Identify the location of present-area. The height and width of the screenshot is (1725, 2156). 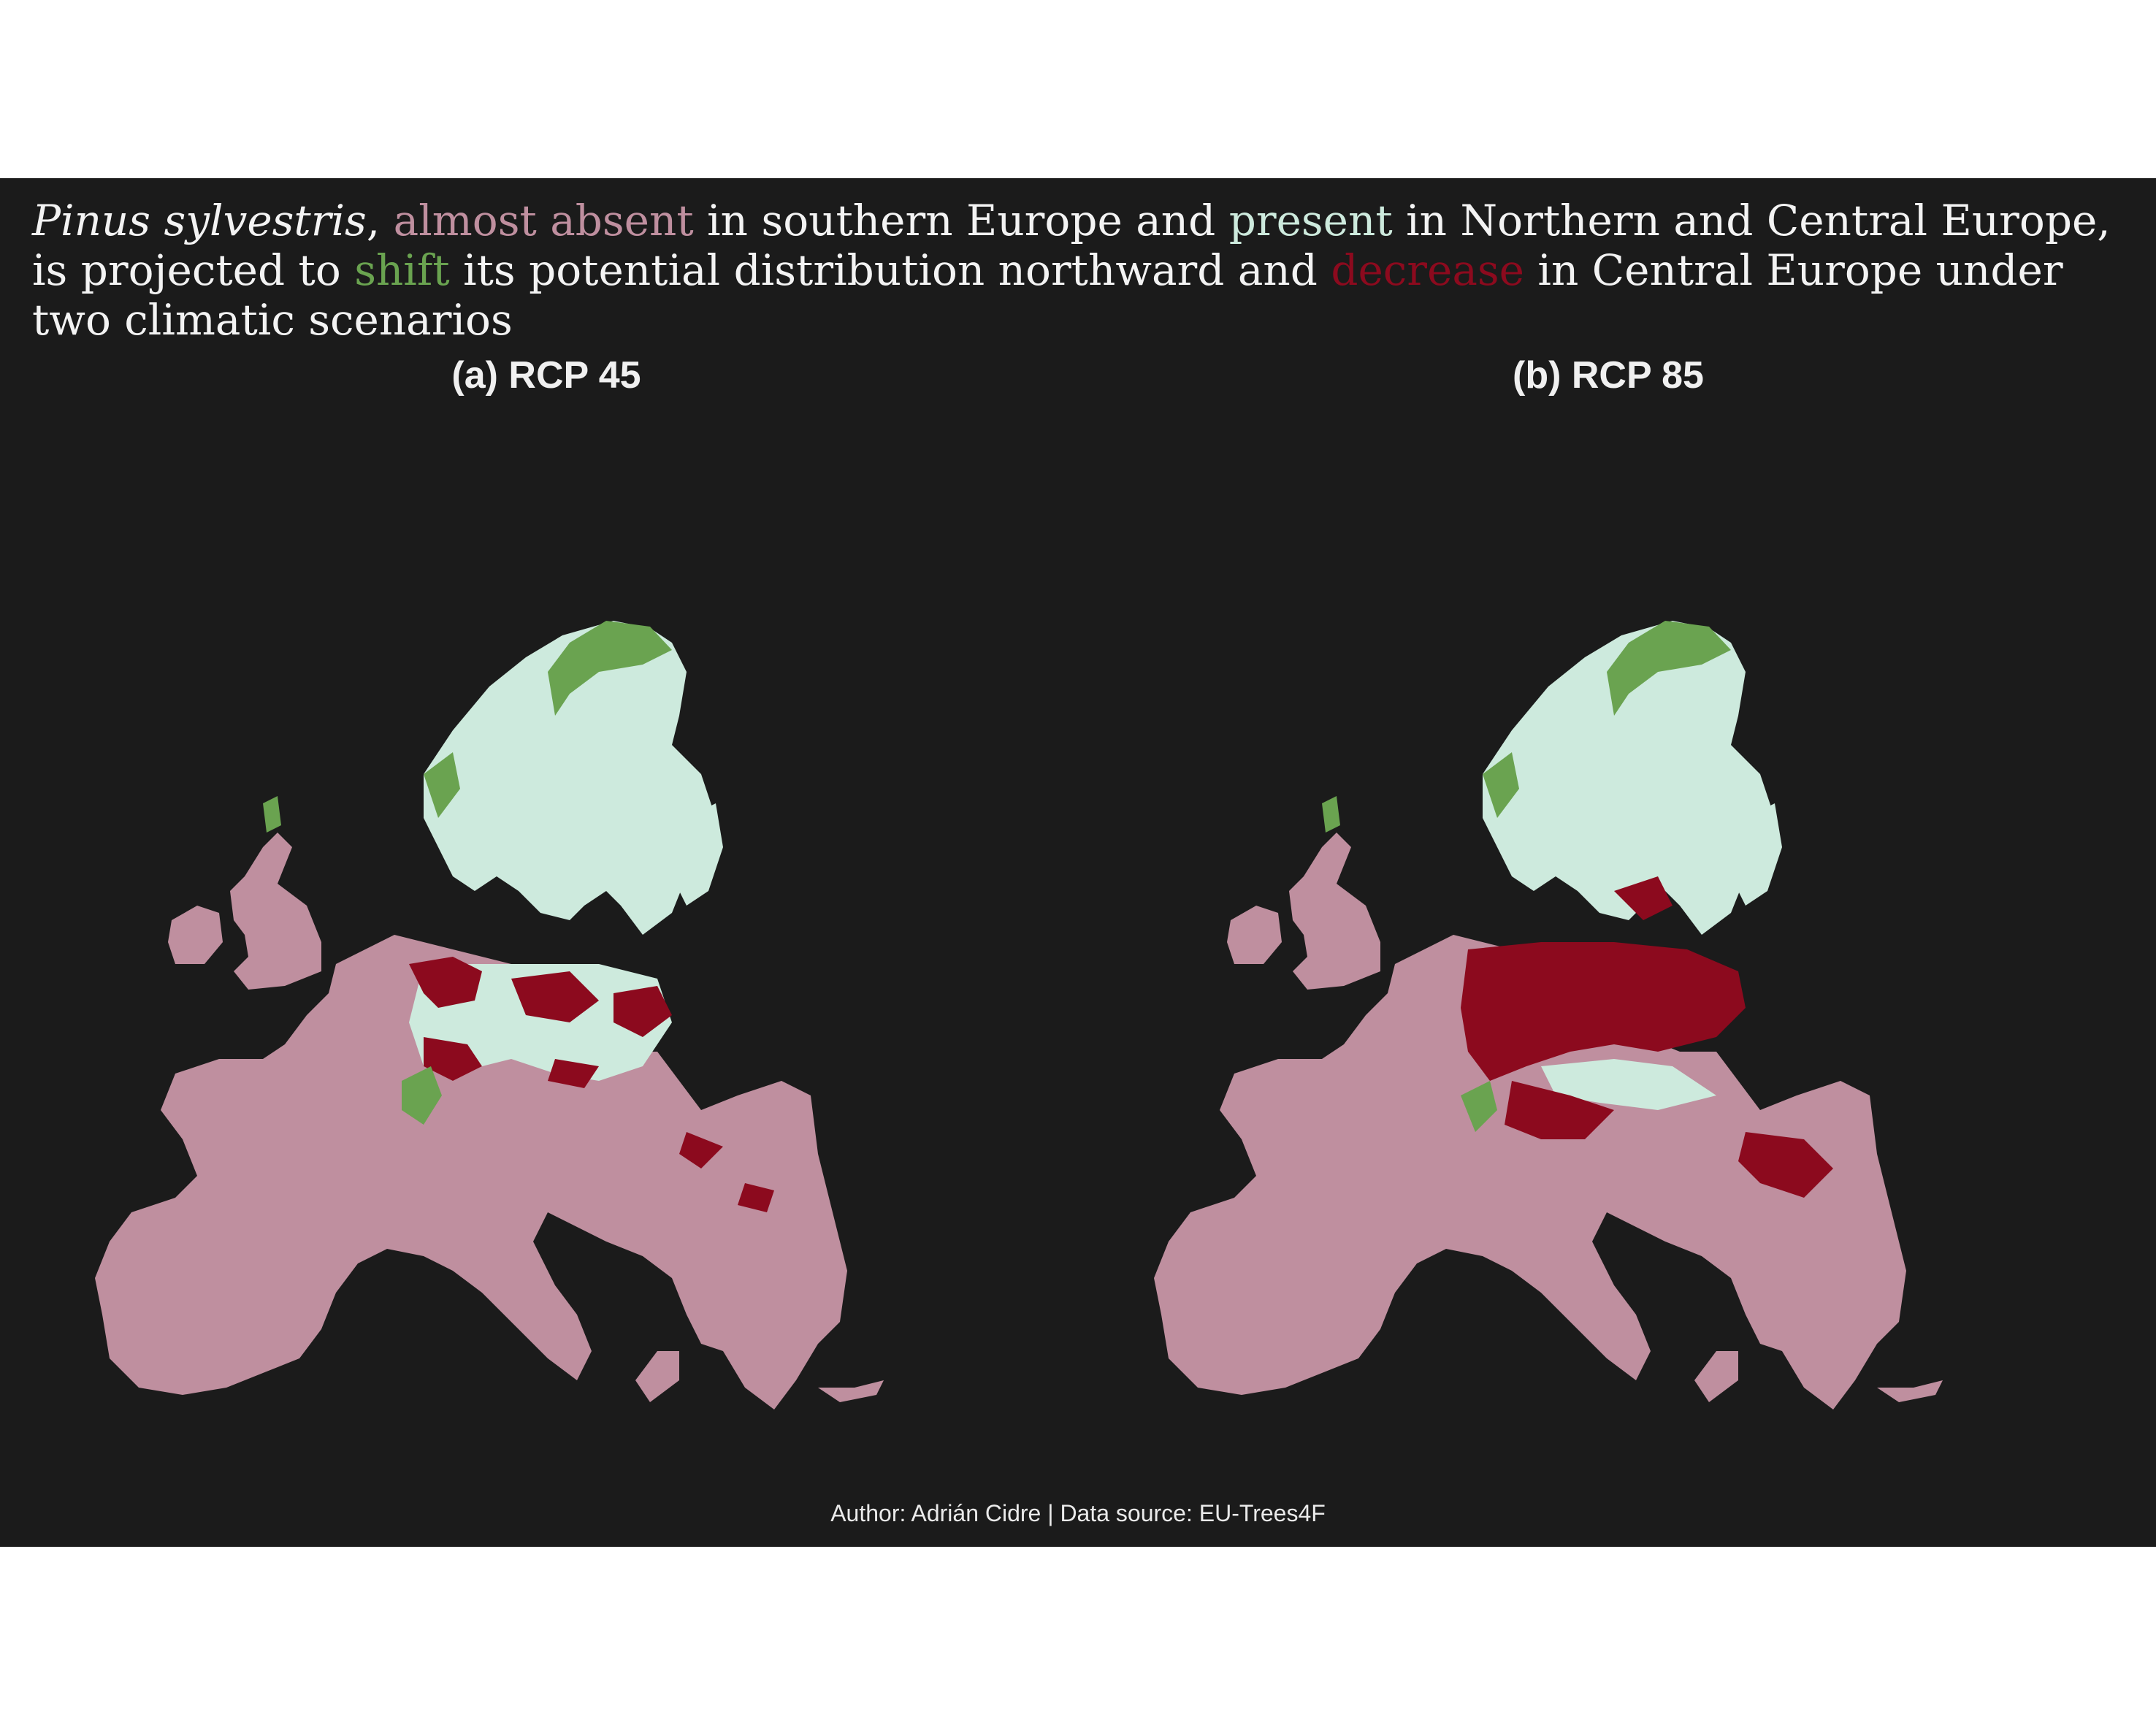
(1633, 865).